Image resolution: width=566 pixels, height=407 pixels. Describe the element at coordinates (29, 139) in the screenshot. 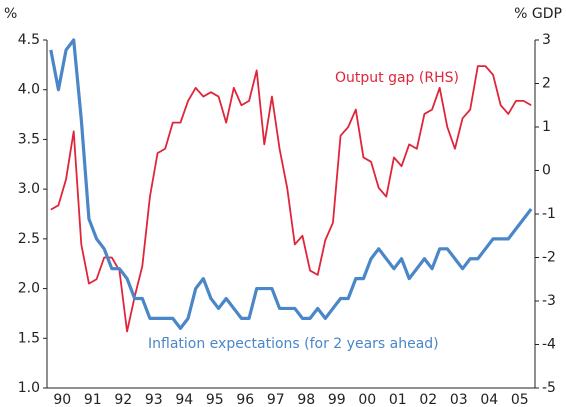

I see `y-tick-label: 3.5` at that location.